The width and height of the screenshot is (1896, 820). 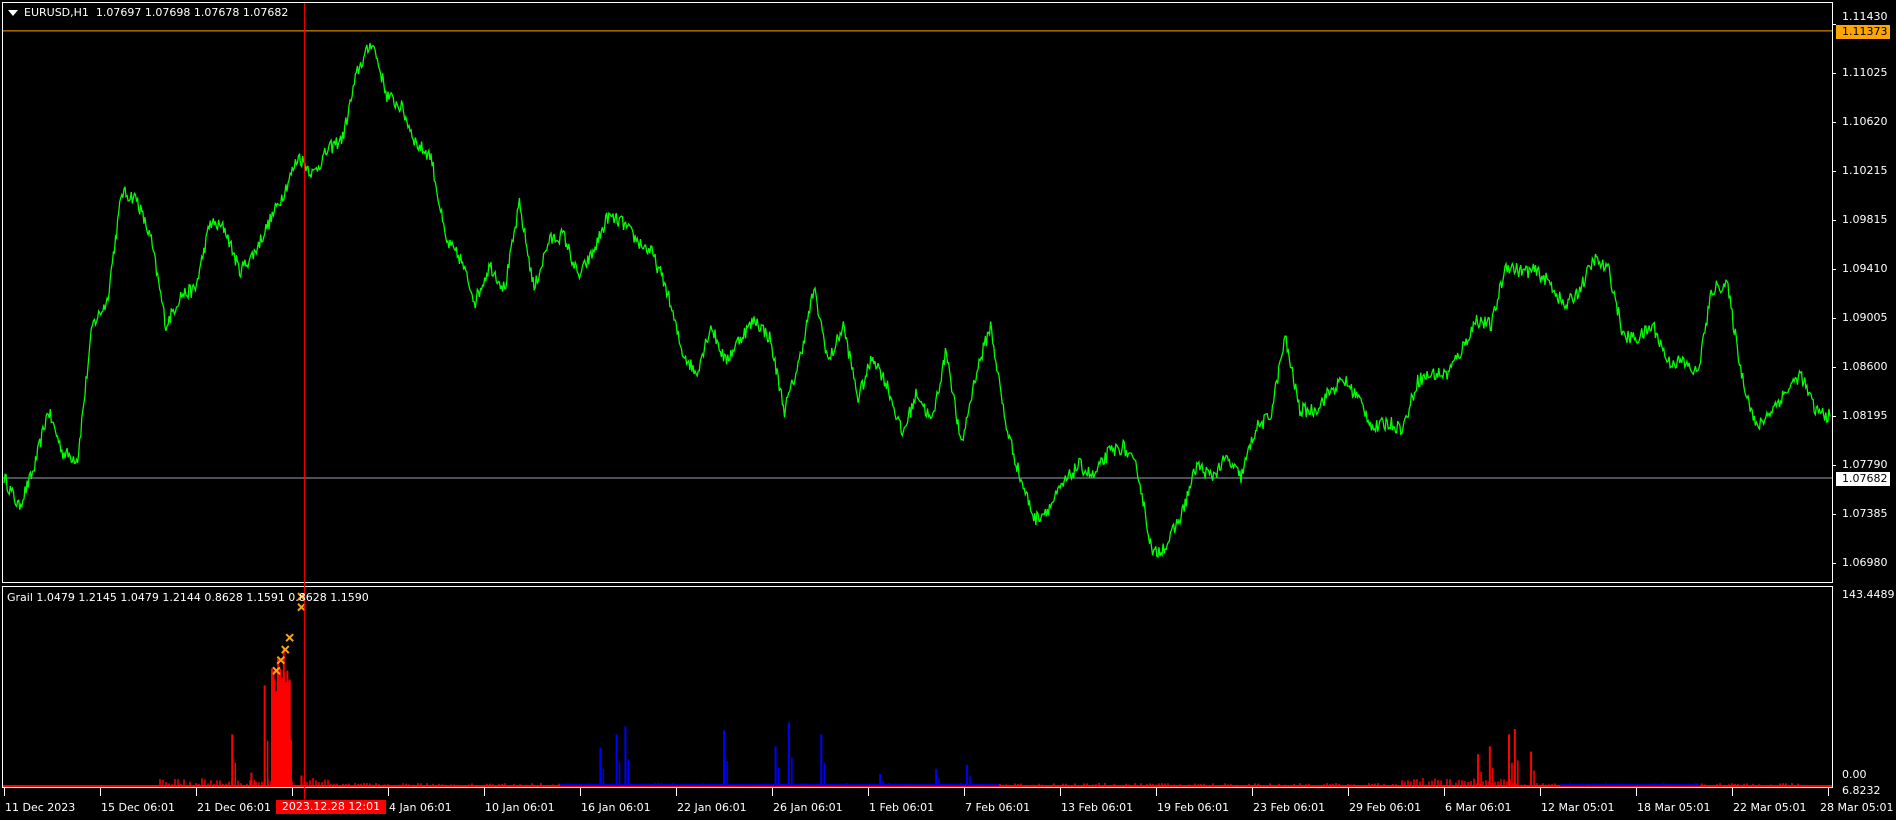 I want to click on price-axis-label: 1.08195, so click(x=1865, y=415).